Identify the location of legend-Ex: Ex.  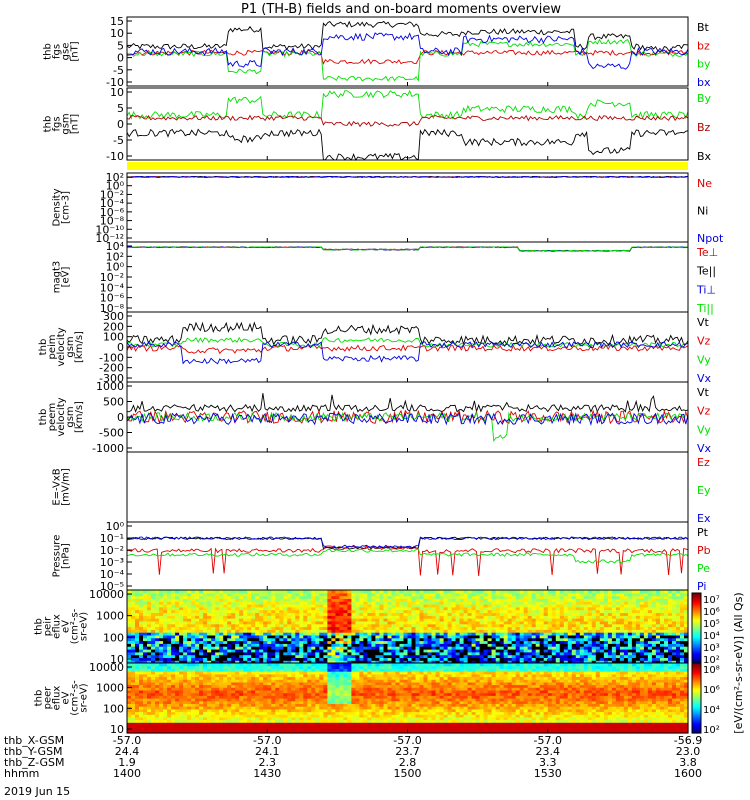
(704, 518).